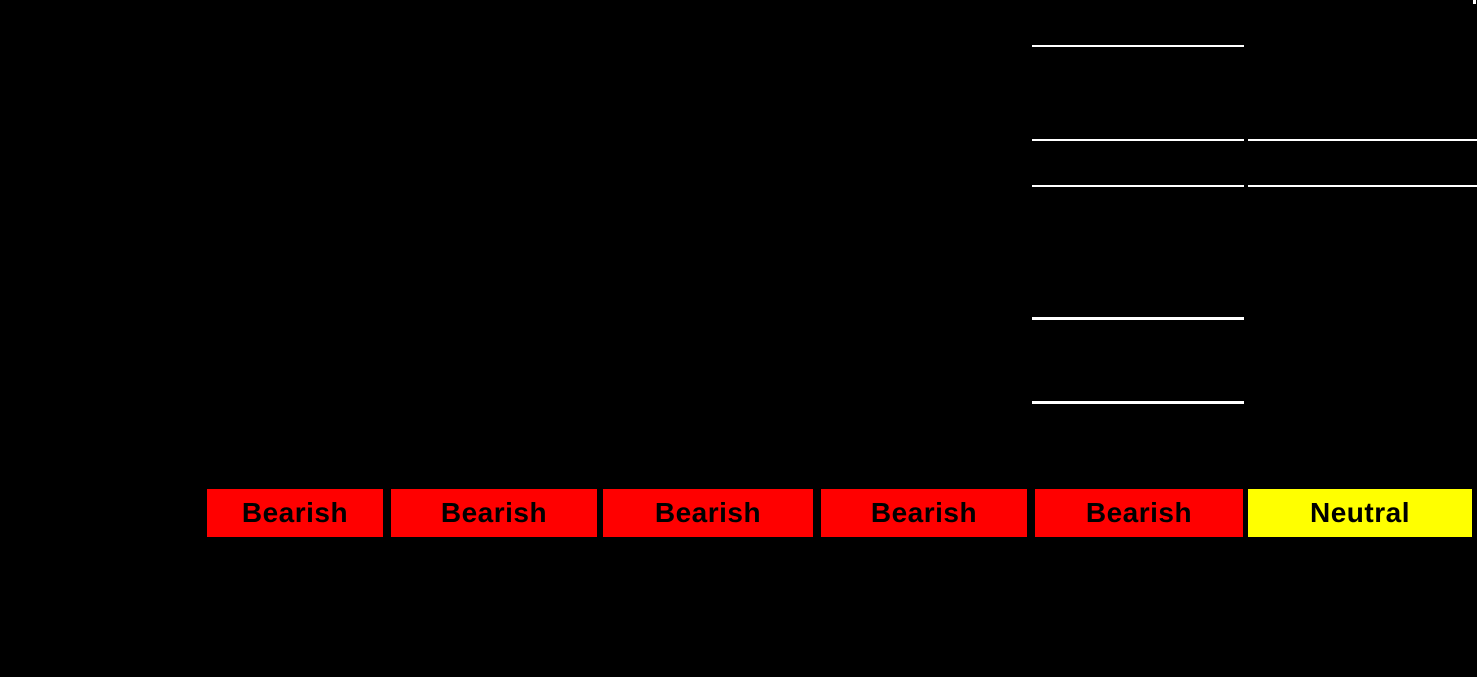 The width and height of the screenshot is (1477, 677). What do you see at coordinates (494, 513) in the screenshot?
I see `sentiment-cell-2: Bearish` at bounding box center [494, 513].